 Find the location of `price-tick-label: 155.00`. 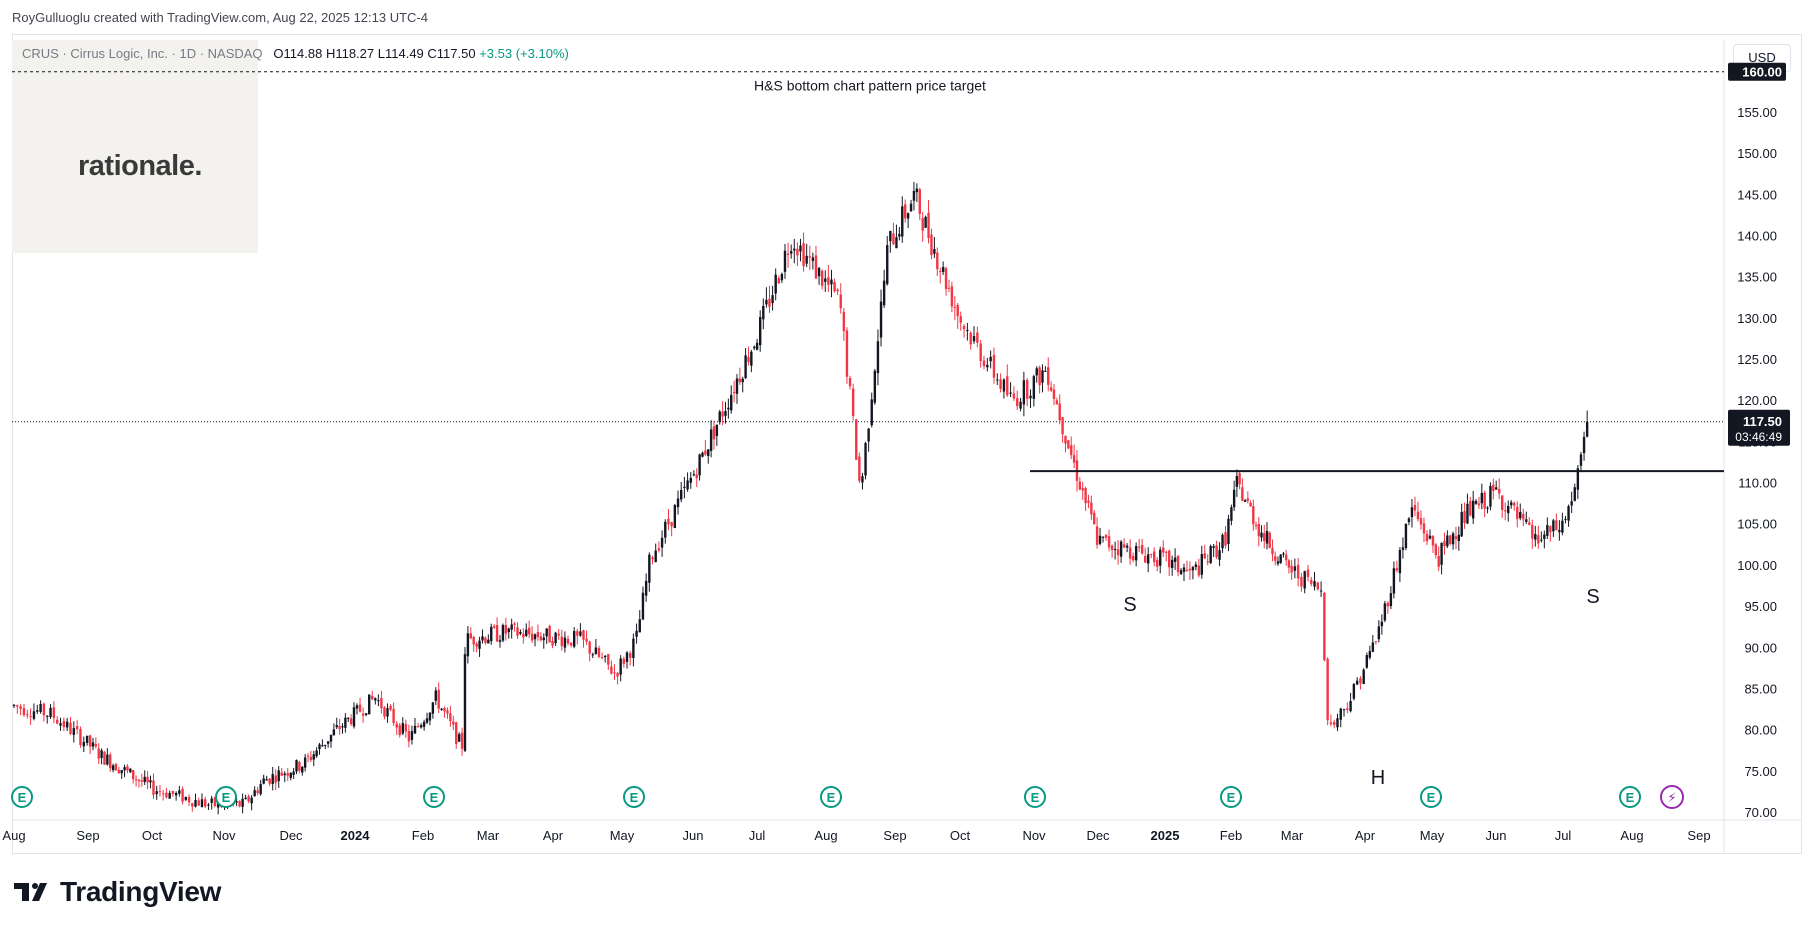

price-tick-label: 155.00 is located at coordinates (1757, 112).